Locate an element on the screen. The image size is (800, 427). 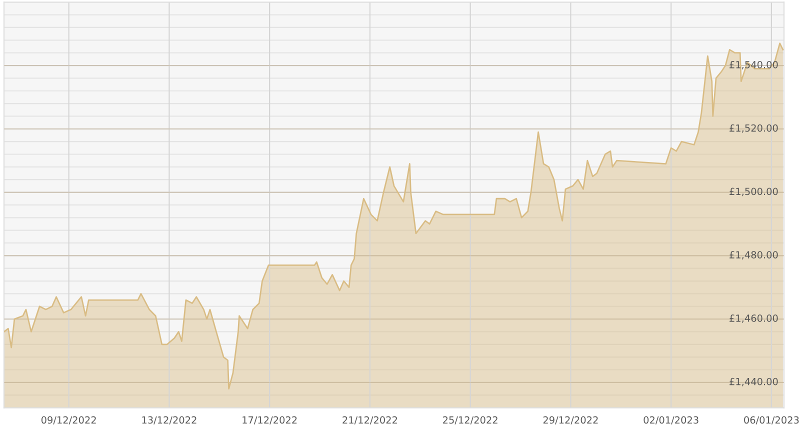
y-tick-label: £1,500.00 is located at coordinates (754, 192).